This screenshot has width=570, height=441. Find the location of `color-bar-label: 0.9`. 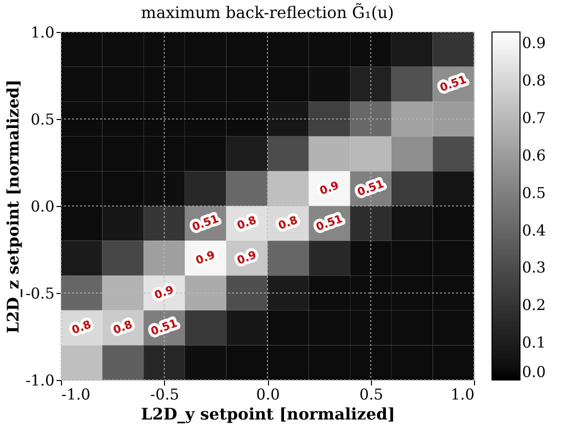

color-bar-label: 0.9 is located at coordinates (534, 43).